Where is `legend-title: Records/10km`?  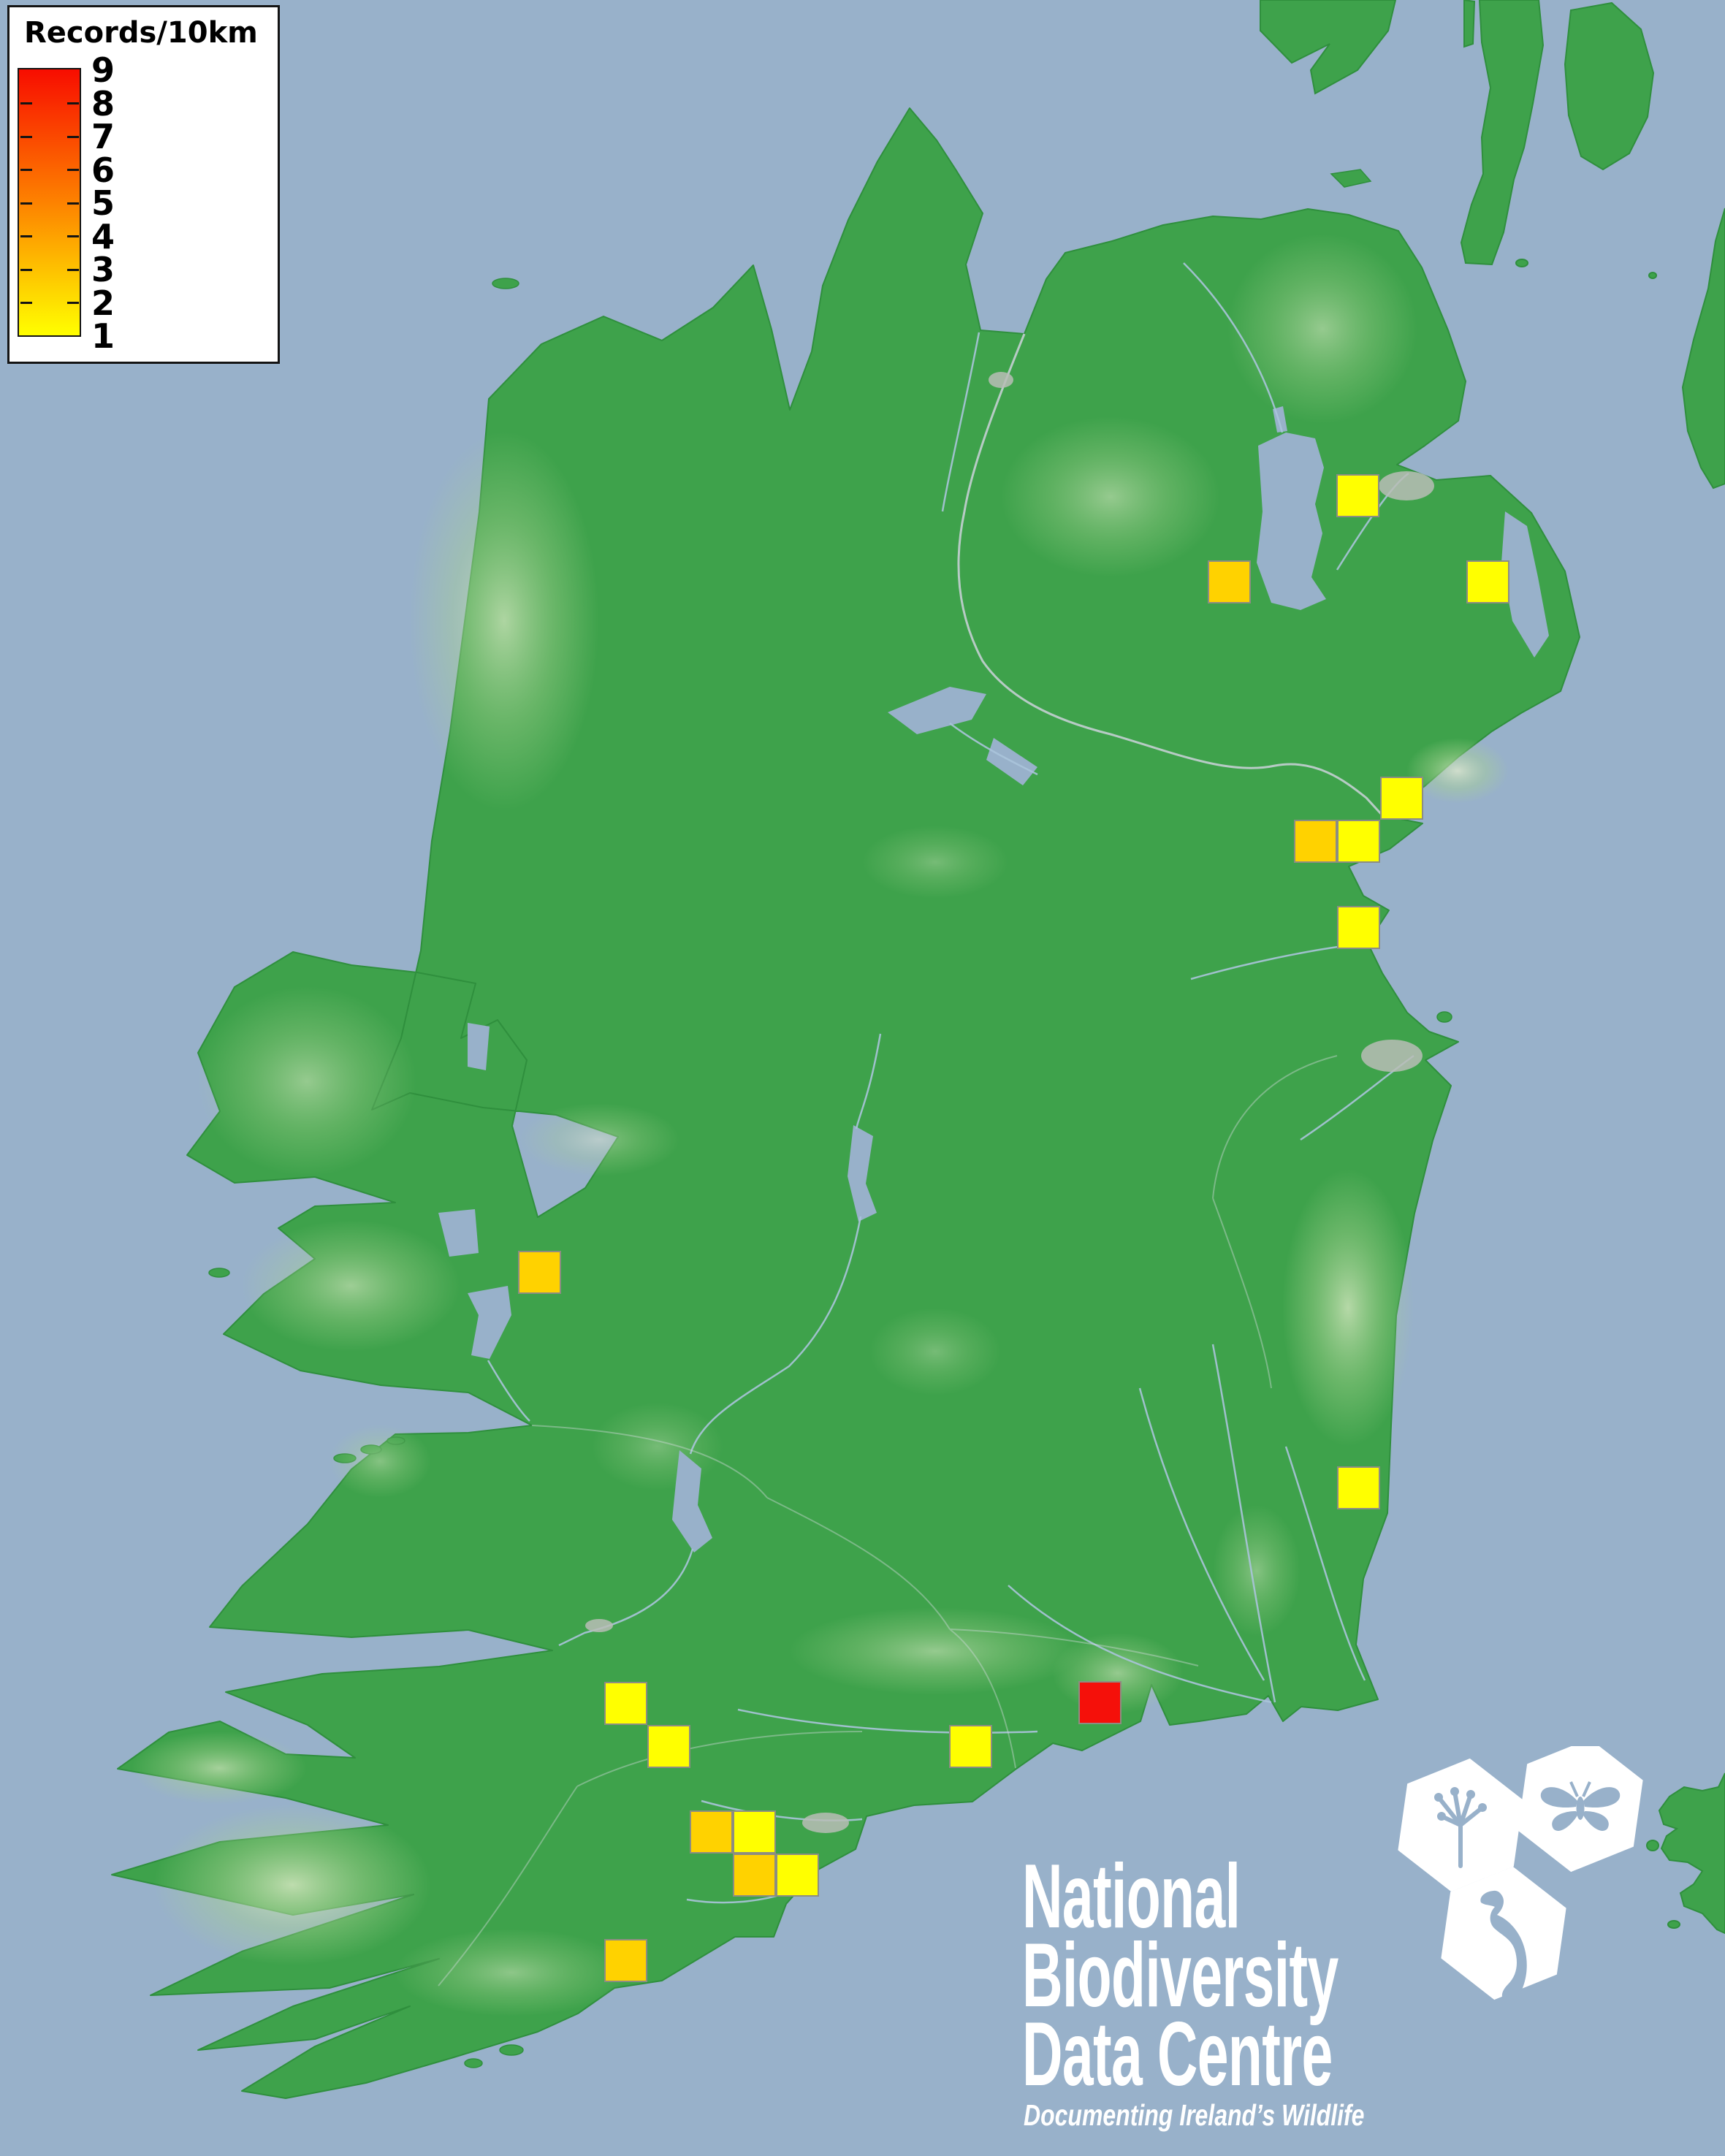
legend-title: Records/10km is located at coordinates (141, 33).